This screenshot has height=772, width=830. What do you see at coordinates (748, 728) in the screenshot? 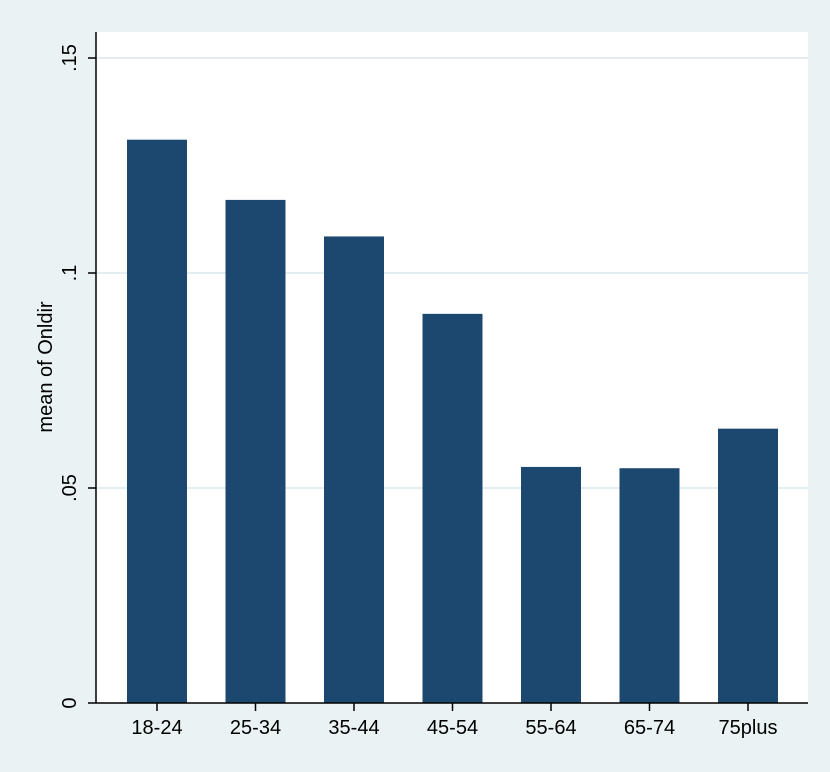
I see `x-tick-label: 75plus` at bounding box center [748, 728].